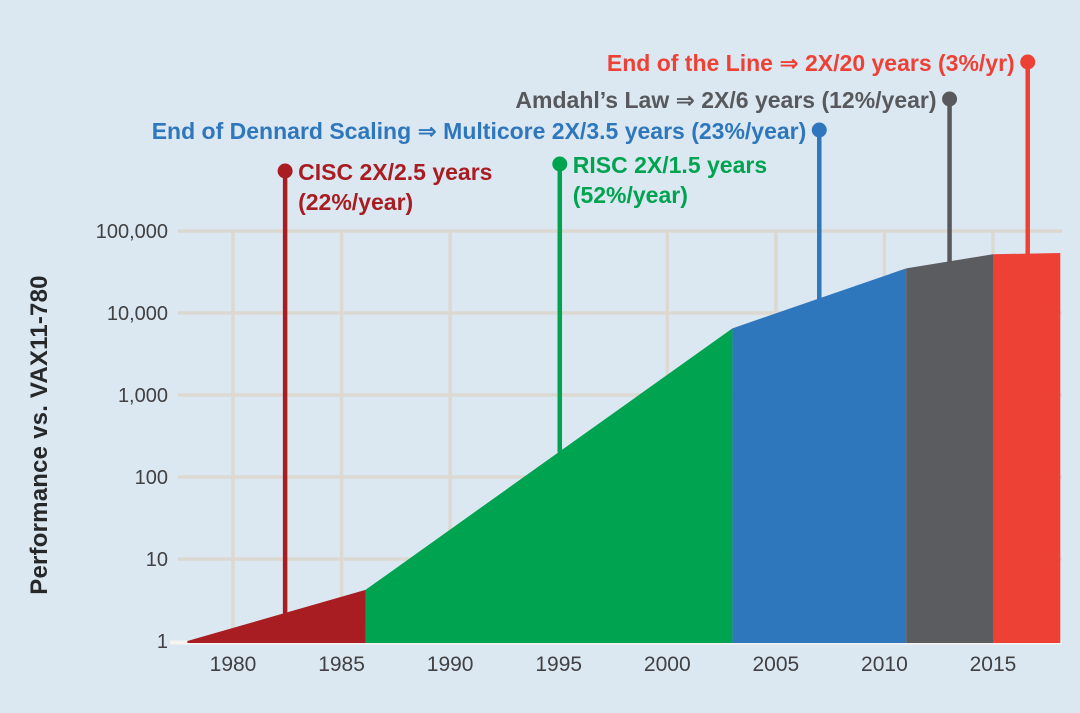 This screenshot has height=713, width=1080. What do you see at coordinates (450, 664) in the screenshot?
I see `x-tick-1990: 1990` at bounding box center [450, 664].